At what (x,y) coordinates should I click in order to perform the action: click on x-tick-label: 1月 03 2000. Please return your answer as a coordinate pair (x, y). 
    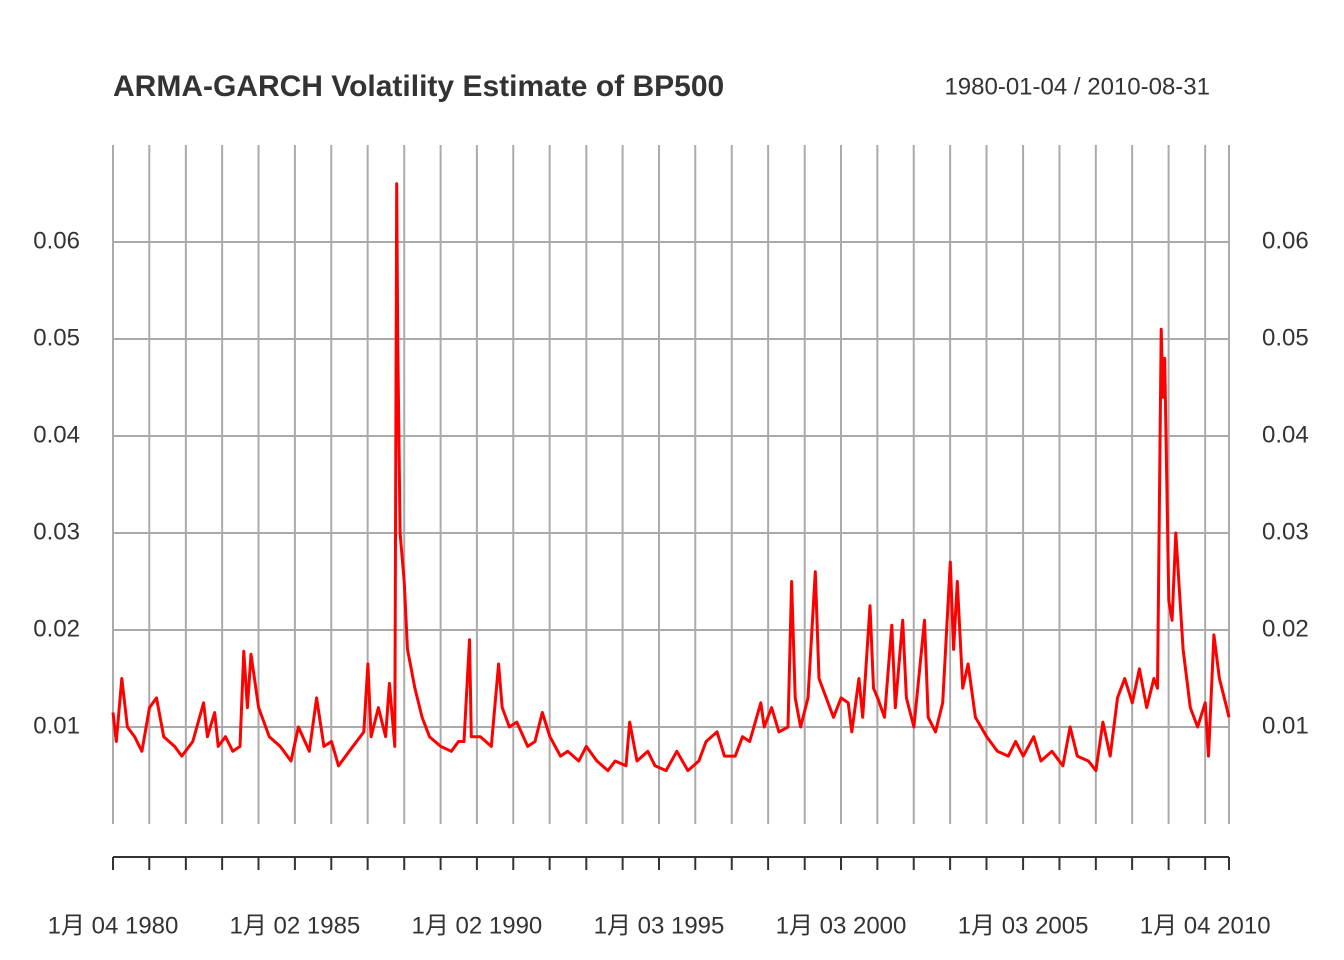
    Looking at the image, I should click on (841, 925).